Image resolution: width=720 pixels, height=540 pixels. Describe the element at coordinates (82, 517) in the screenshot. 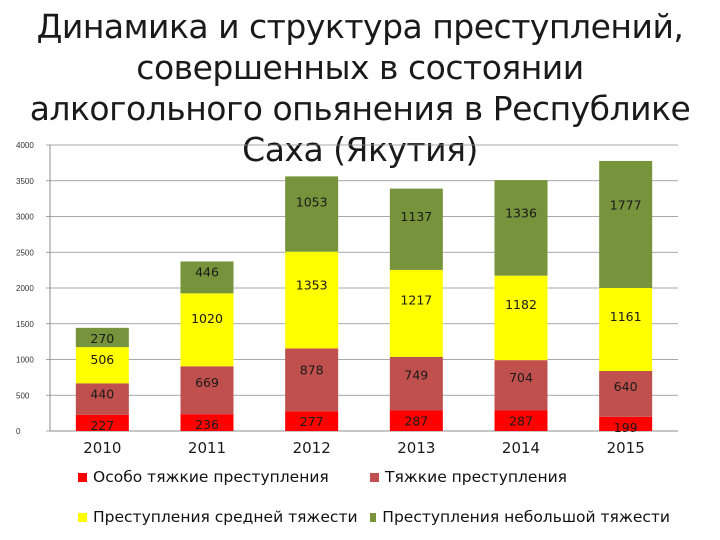

I see `legend-swatch-medium` at that location.